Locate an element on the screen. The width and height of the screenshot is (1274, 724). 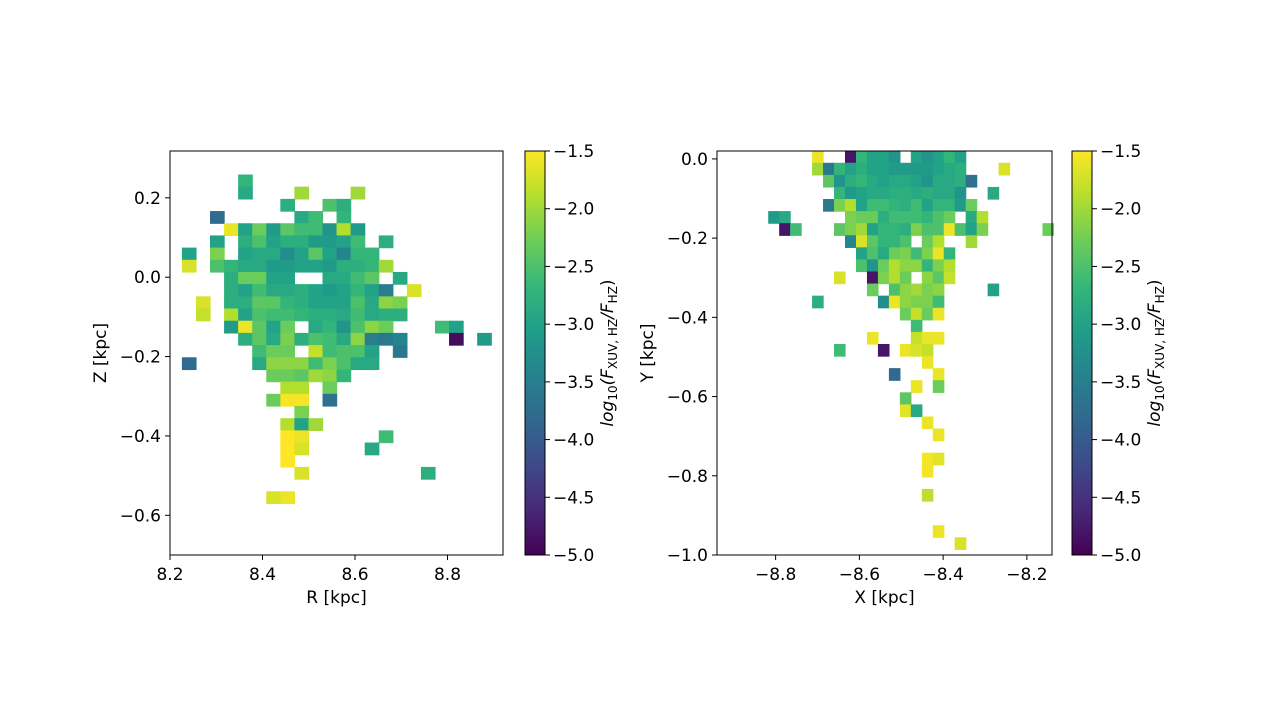
colorbar-tick-label: −2.0 is located at coordinates (1120, 210).